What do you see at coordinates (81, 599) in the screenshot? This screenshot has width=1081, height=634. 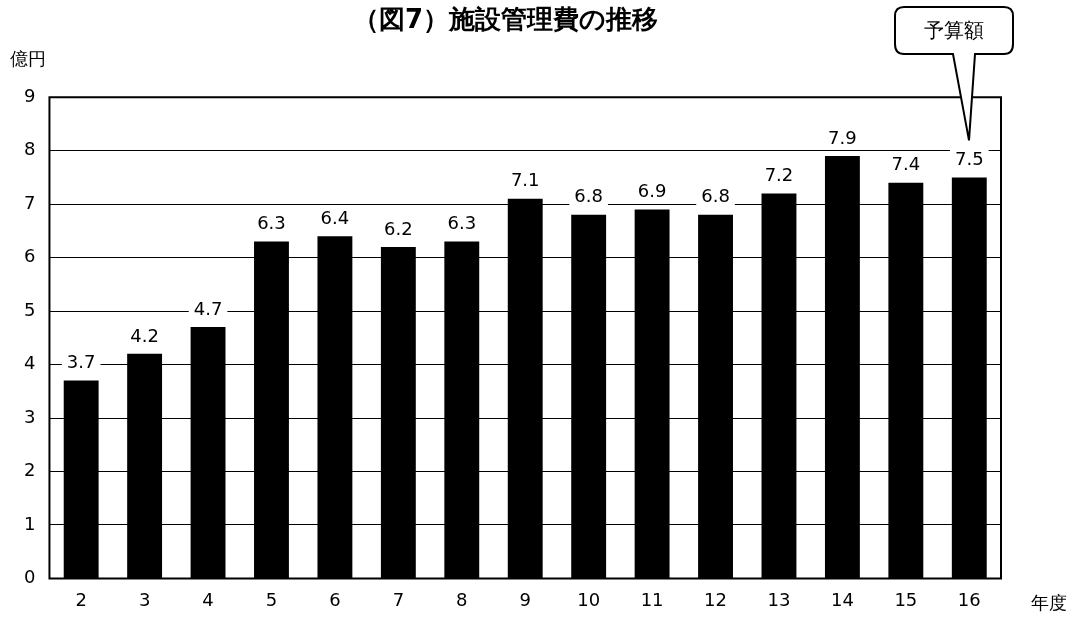 I see `x-tick-label: 2` at bounding box center [81, 599].